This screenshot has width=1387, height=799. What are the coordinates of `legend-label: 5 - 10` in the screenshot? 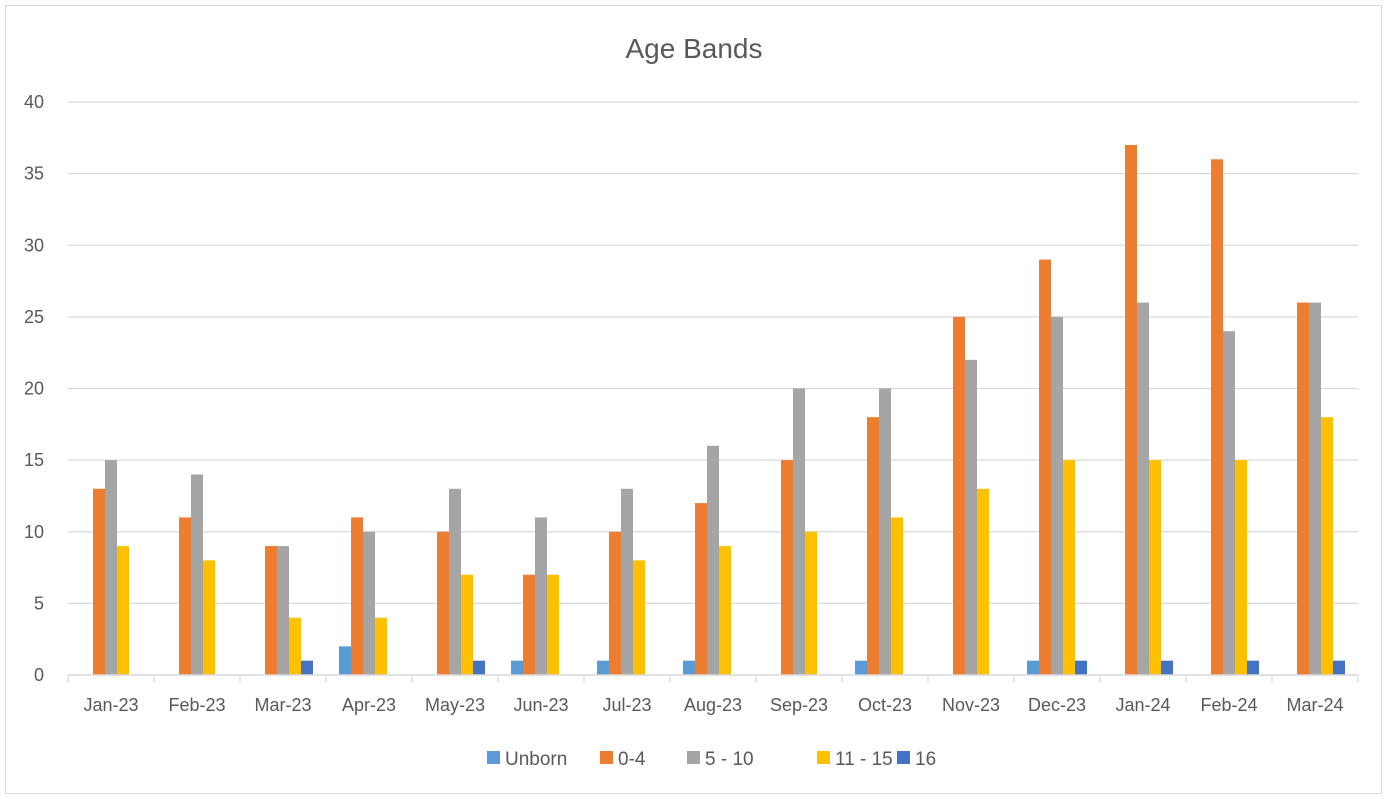 It's located at (729, 759).